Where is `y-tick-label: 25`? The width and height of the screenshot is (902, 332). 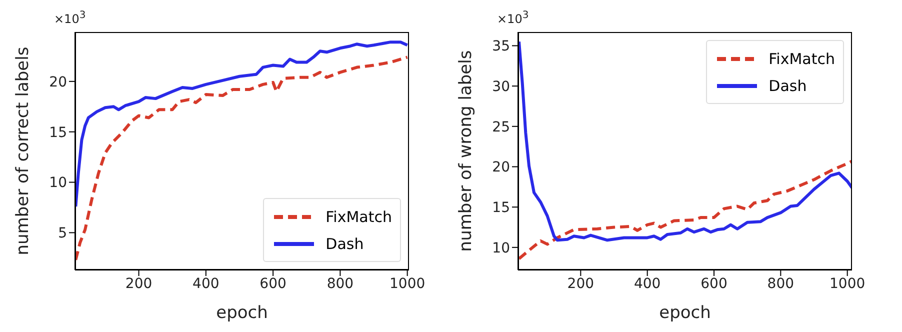
y-tick-label: 25 is located at coordinates (501, 127).